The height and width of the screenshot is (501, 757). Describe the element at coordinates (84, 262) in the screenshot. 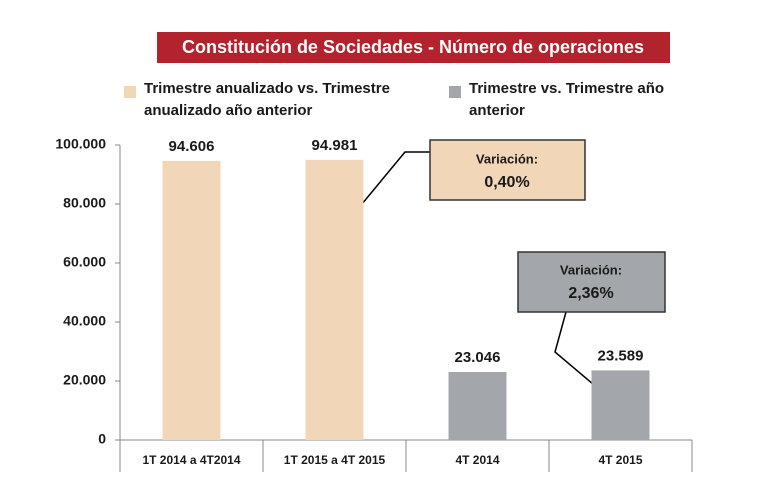

I see `y-tick-label: 60.000` at that location.